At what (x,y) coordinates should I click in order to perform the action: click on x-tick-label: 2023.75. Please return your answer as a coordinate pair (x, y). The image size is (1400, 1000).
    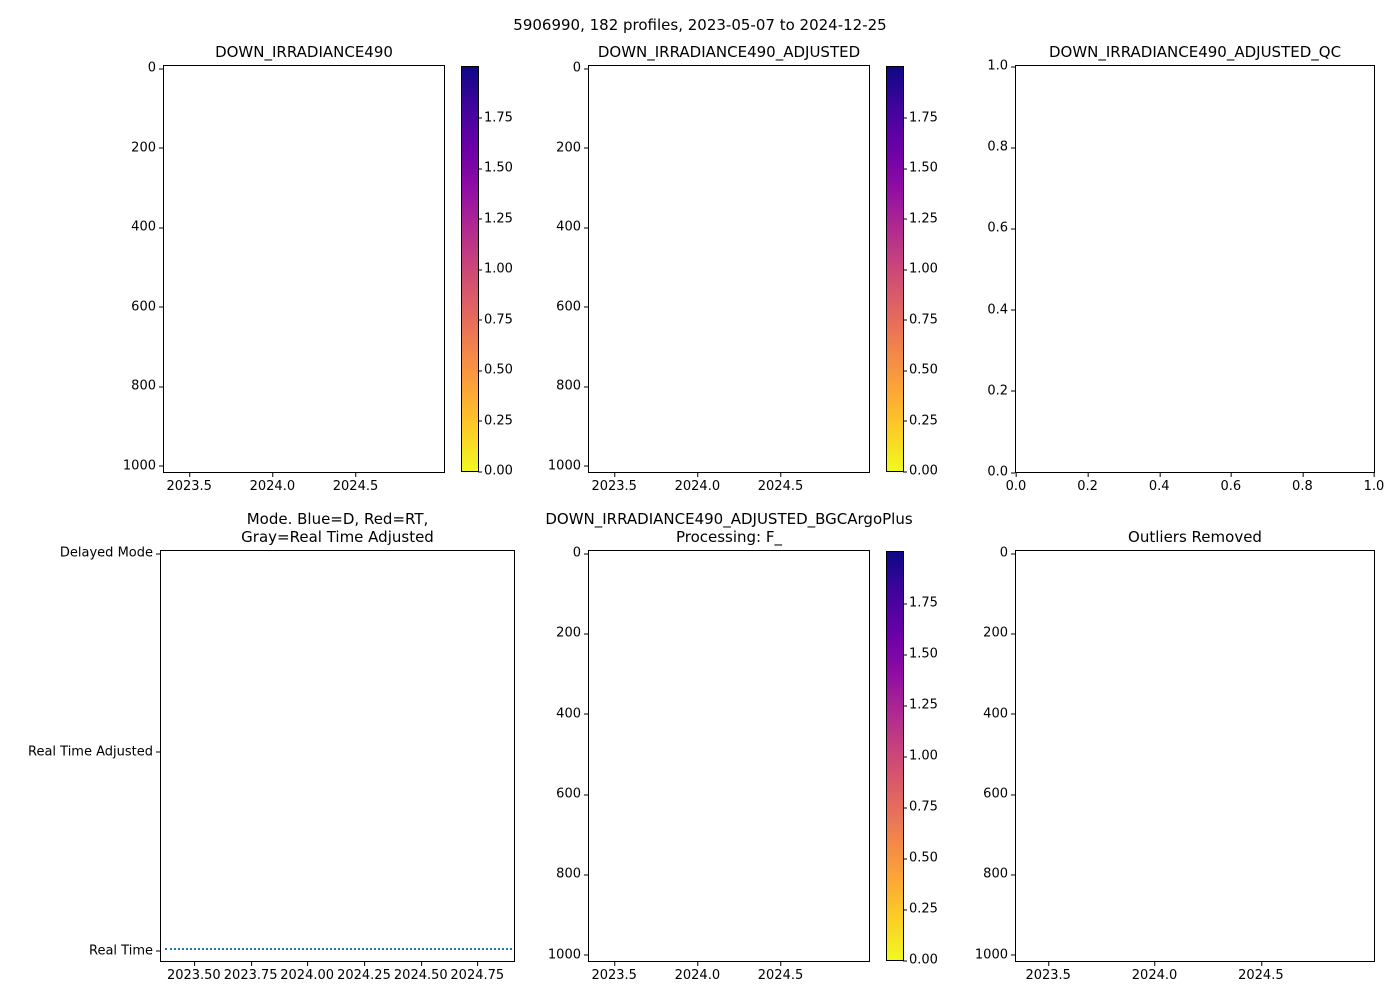
    Looking at the image, I should click on (250, 972).